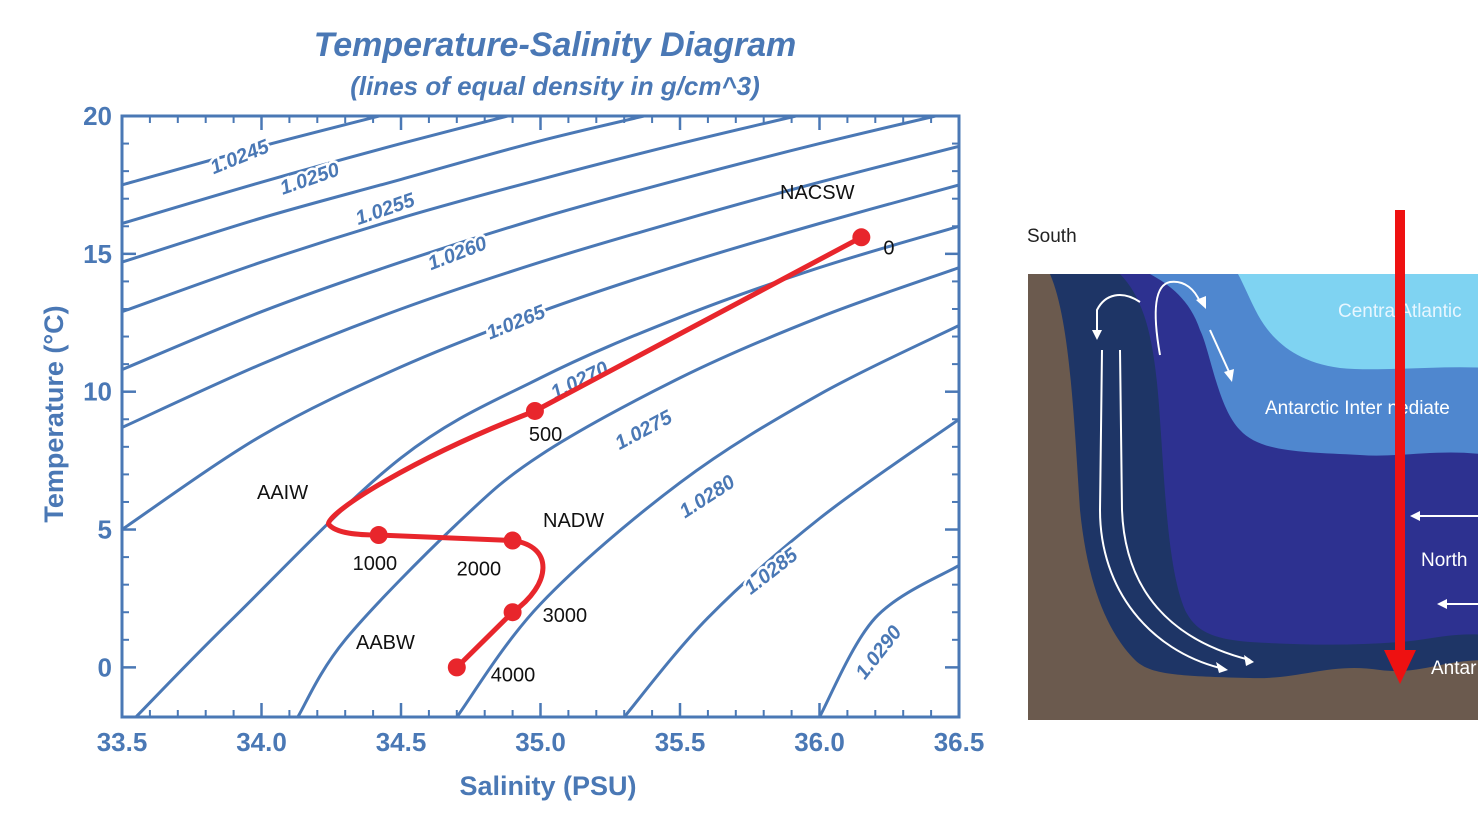  Describe the element at coordinates (878, 653) in the screenshot. I see `isopycnal-label: 1.0290` at that location.